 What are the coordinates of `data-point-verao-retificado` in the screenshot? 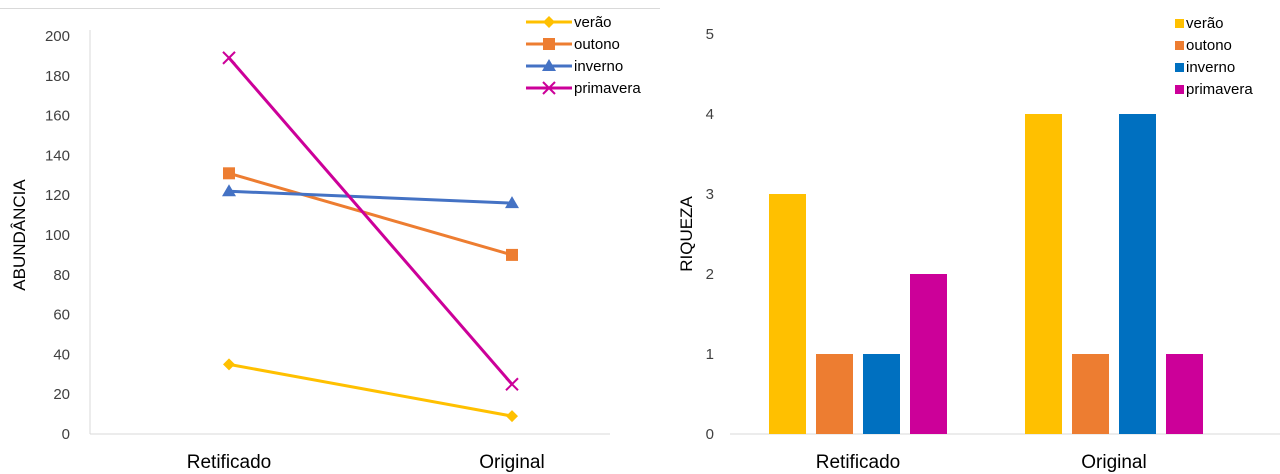 It's located at (229, 364).